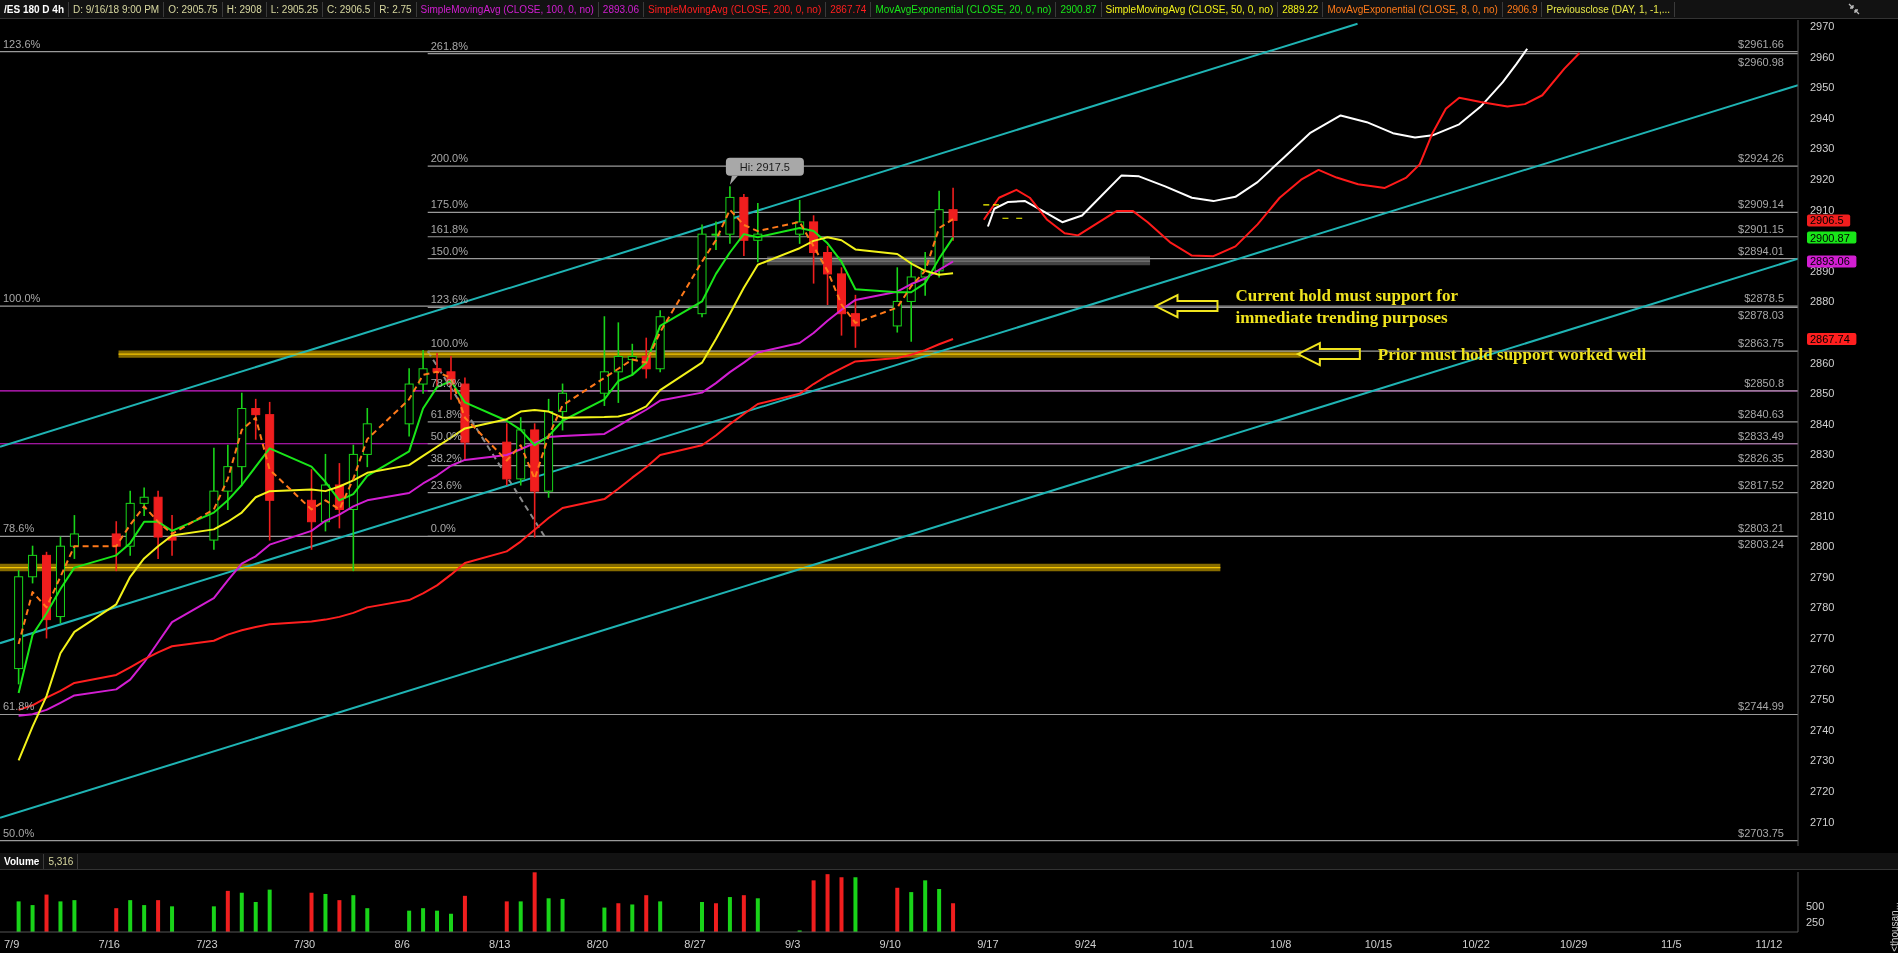  What do you see at coordinates (1761, 413) in the screenshot?
I see `data-label: $2840.63` at bounding box center [1761, 413].